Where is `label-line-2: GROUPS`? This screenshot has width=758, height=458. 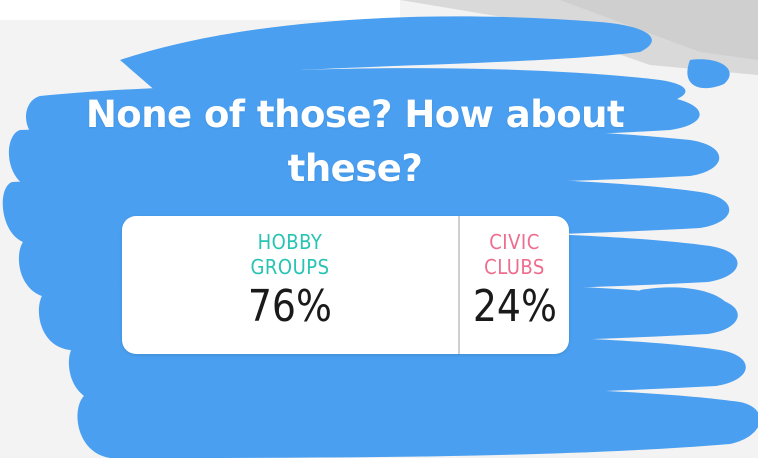 label-line-2: GROUPS is located at coordinates (290, 267).